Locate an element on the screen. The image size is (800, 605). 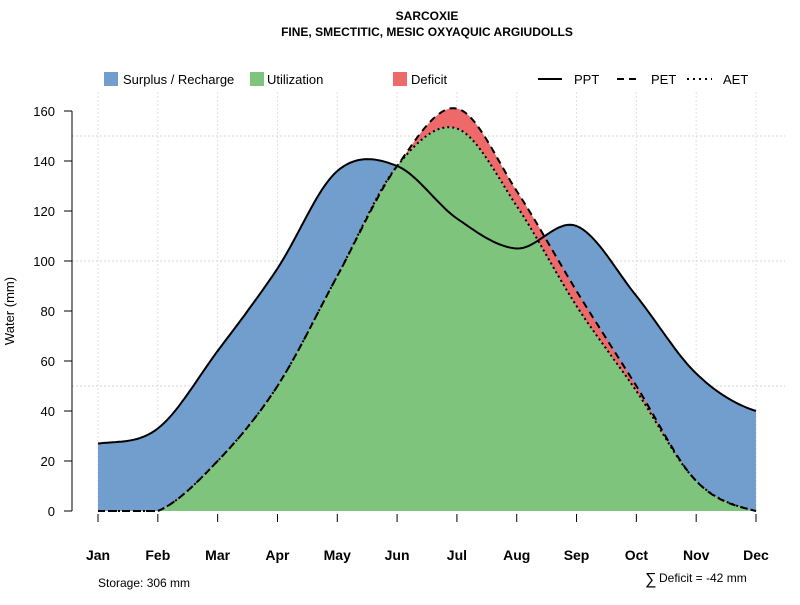
x-tick-label: Jul is located at coordinates (457, 555).